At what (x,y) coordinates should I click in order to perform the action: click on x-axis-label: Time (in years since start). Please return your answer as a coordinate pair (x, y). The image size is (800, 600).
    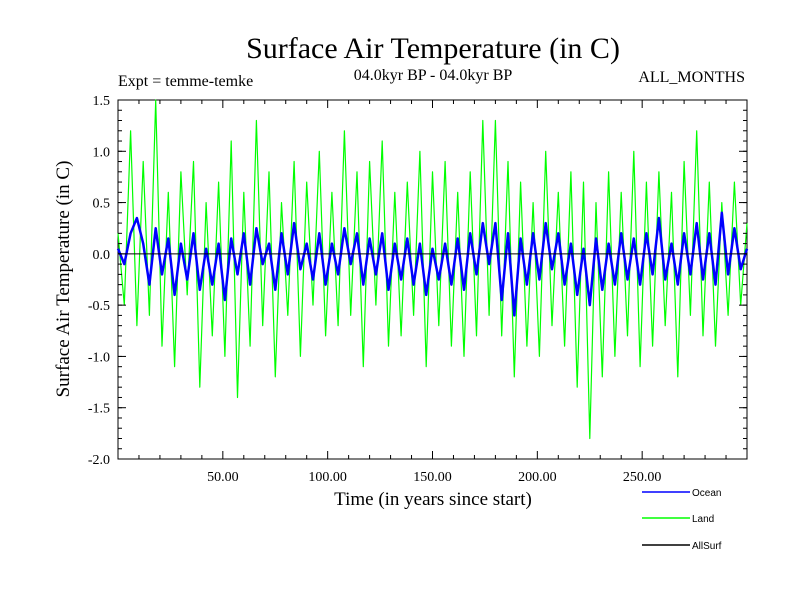
    Looking at the image, I should click on (433, 499).